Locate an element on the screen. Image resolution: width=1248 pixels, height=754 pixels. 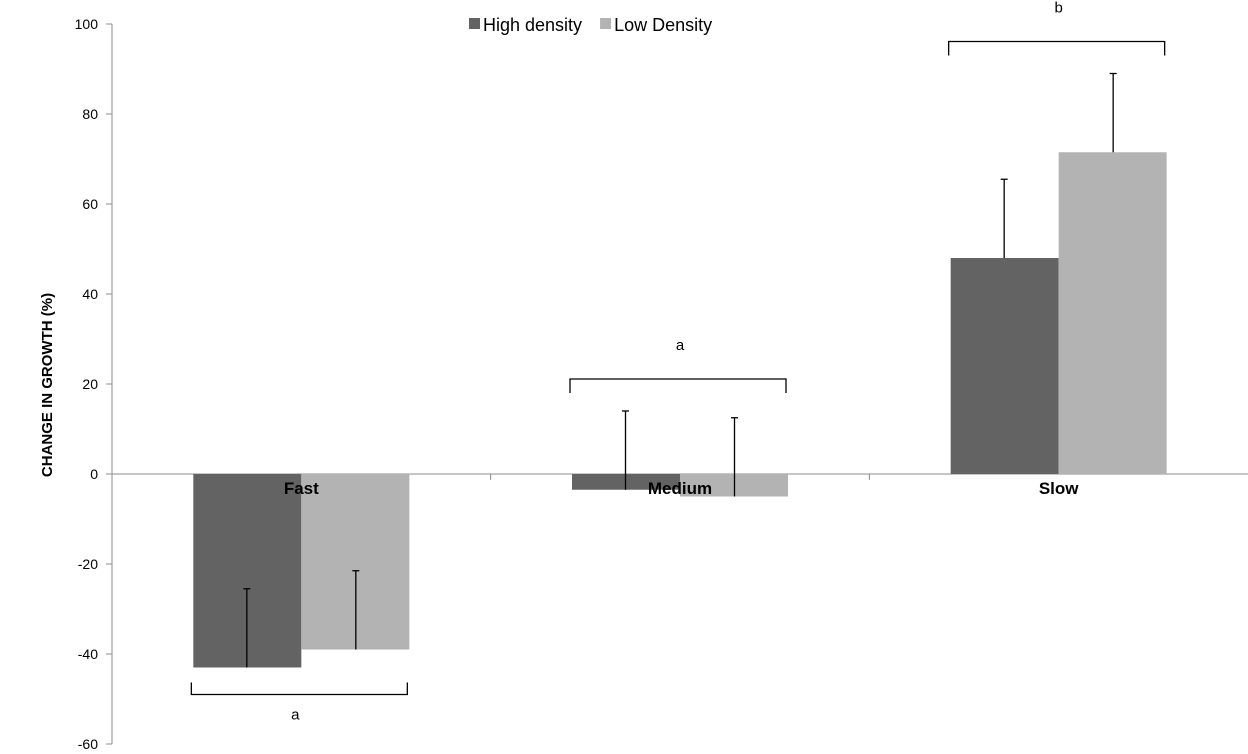
category-labels: Fast Medium Slow is located at coordinates (681, 488).